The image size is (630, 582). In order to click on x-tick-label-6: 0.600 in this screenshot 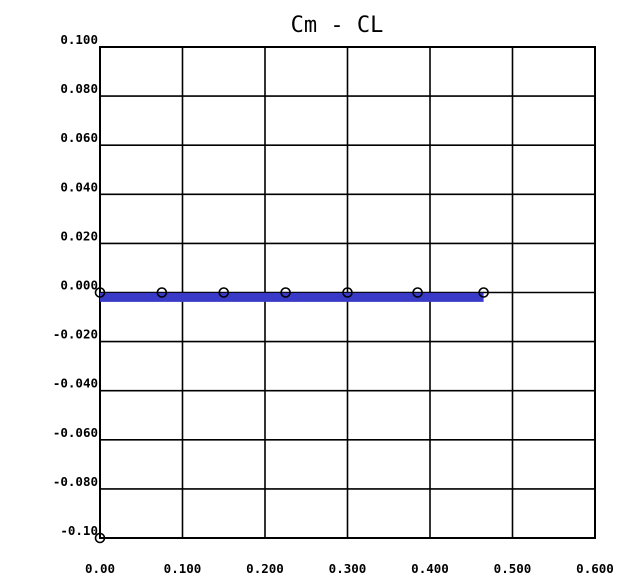, I will do `click(595, 568)`.